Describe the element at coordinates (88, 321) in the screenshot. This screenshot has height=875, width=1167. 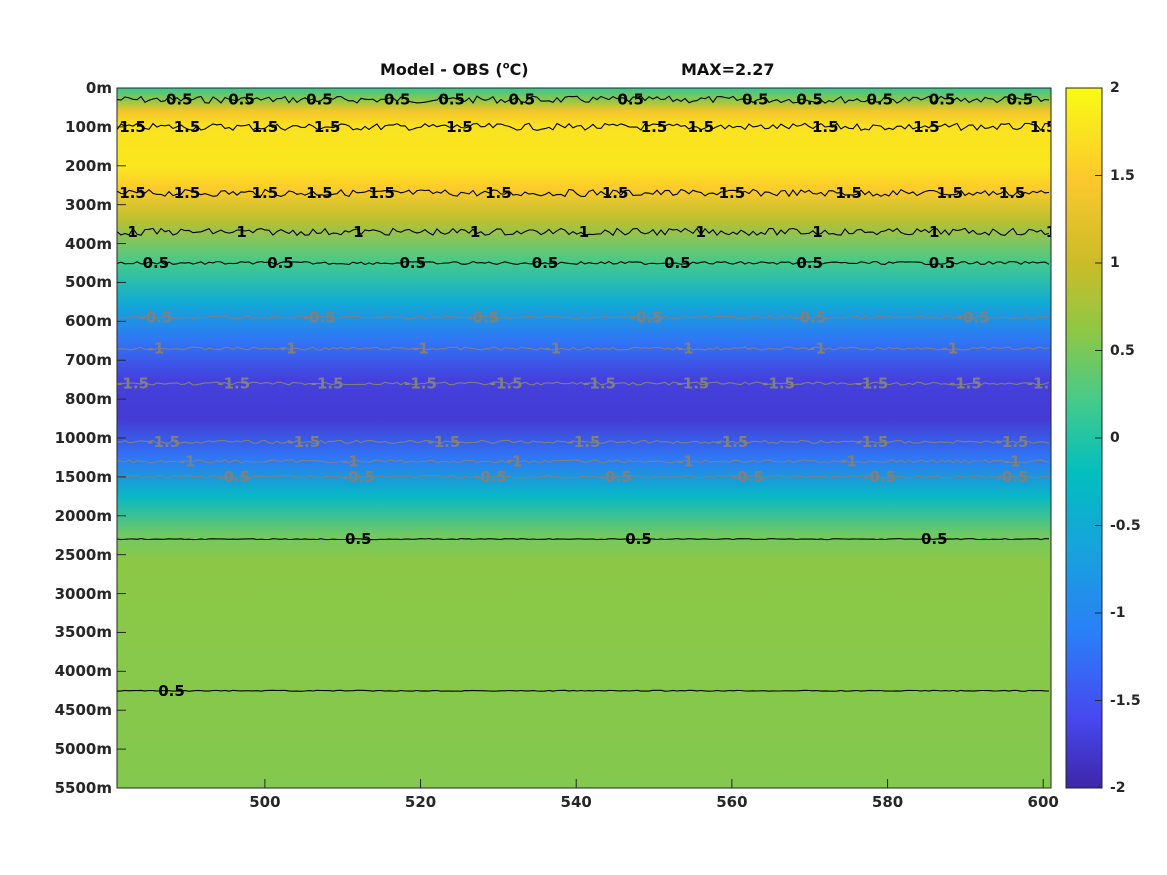
I see `y-tick-label: 600m` at that location.